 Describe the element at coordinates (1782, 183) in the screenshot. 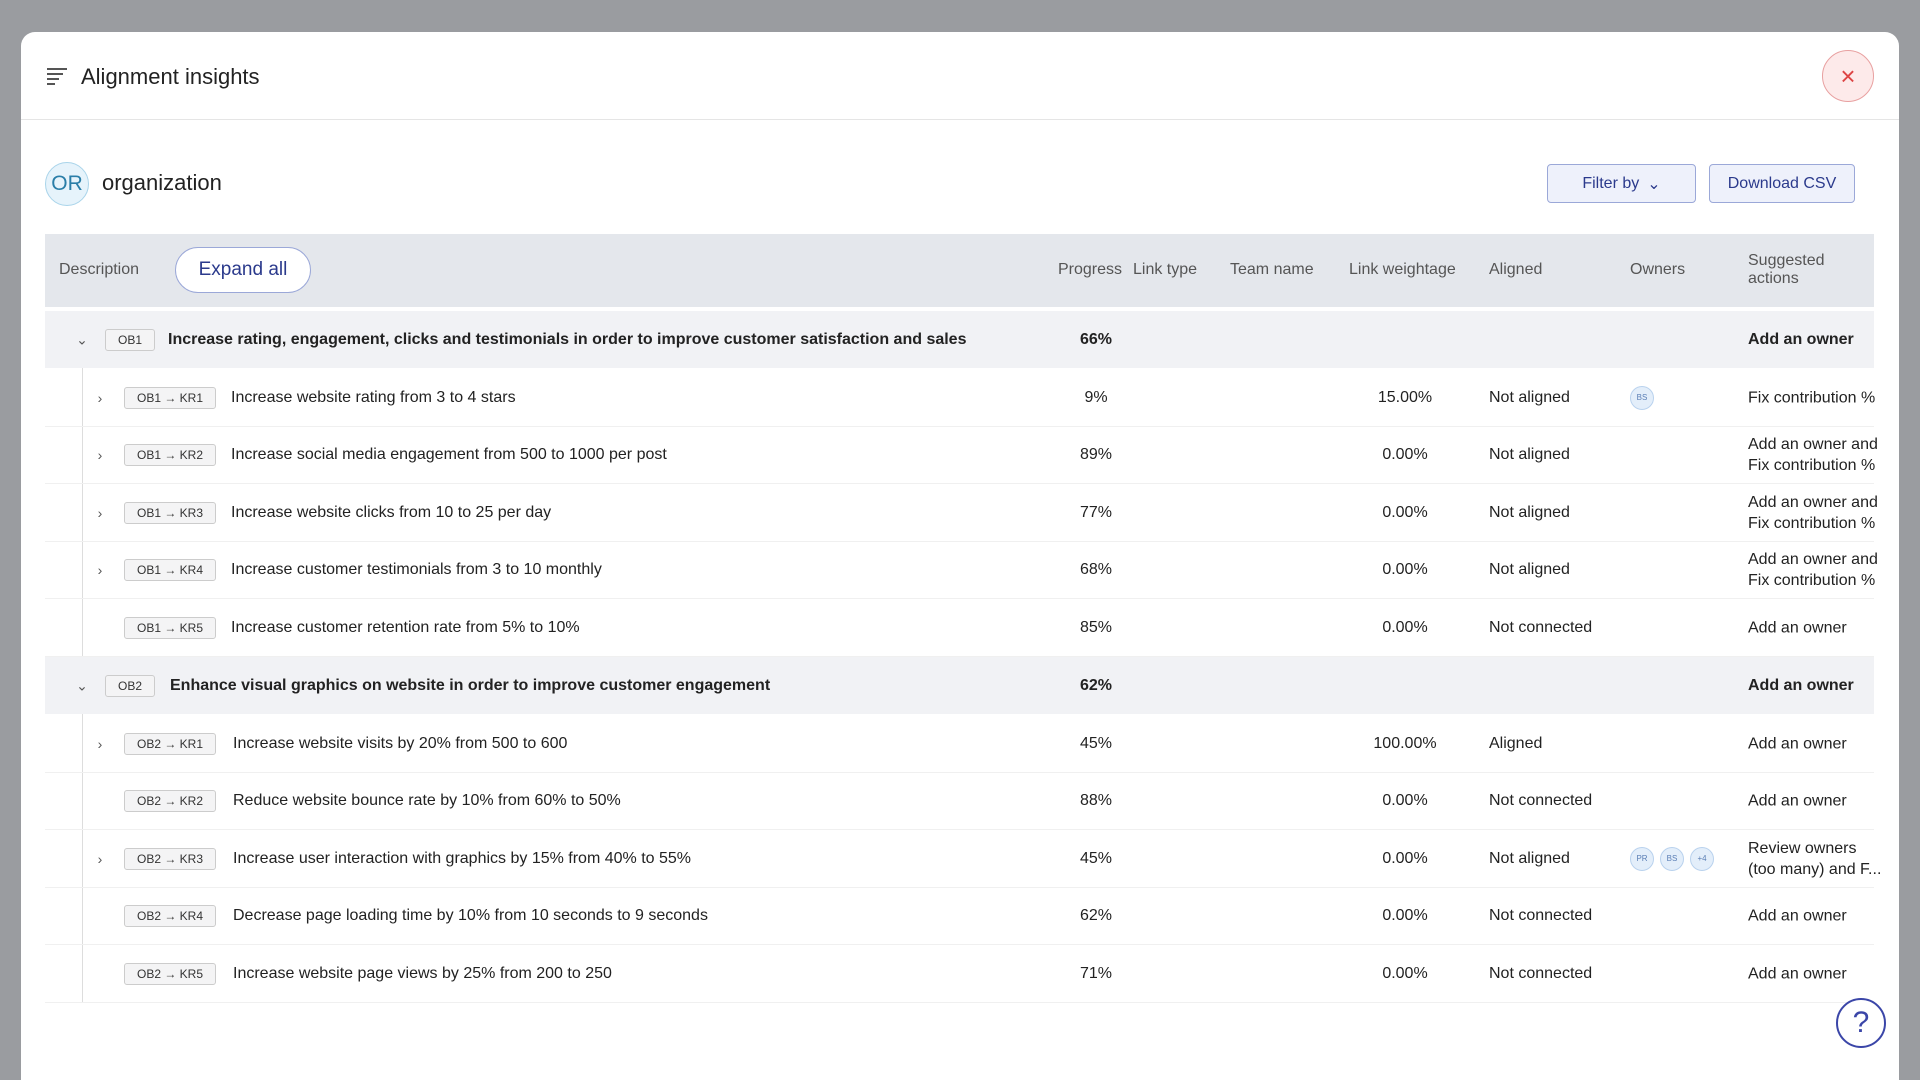

I see `download-button: Download CSV` at that location.